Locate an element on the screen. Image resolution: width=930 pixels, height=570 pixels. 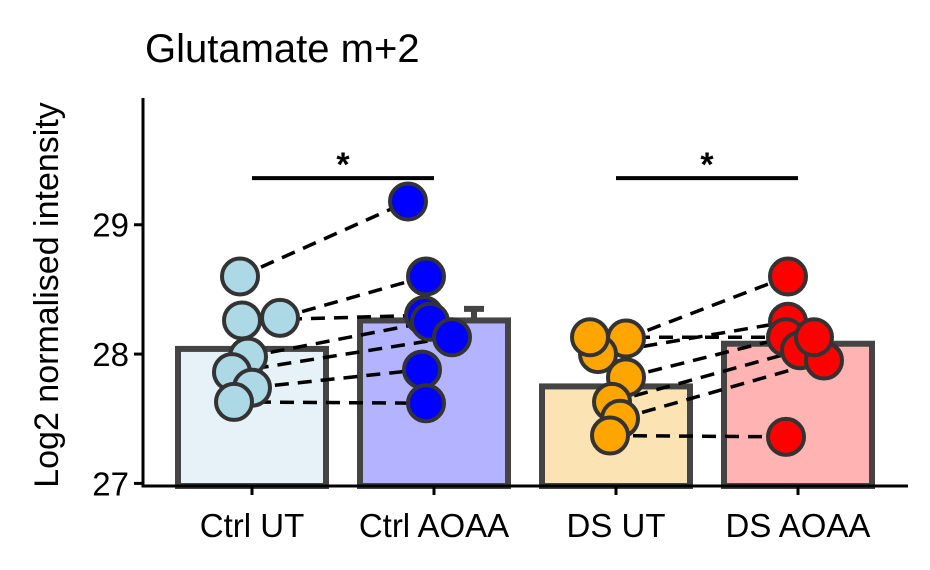
significance-label-1: * is located at coordinates (707, 165).